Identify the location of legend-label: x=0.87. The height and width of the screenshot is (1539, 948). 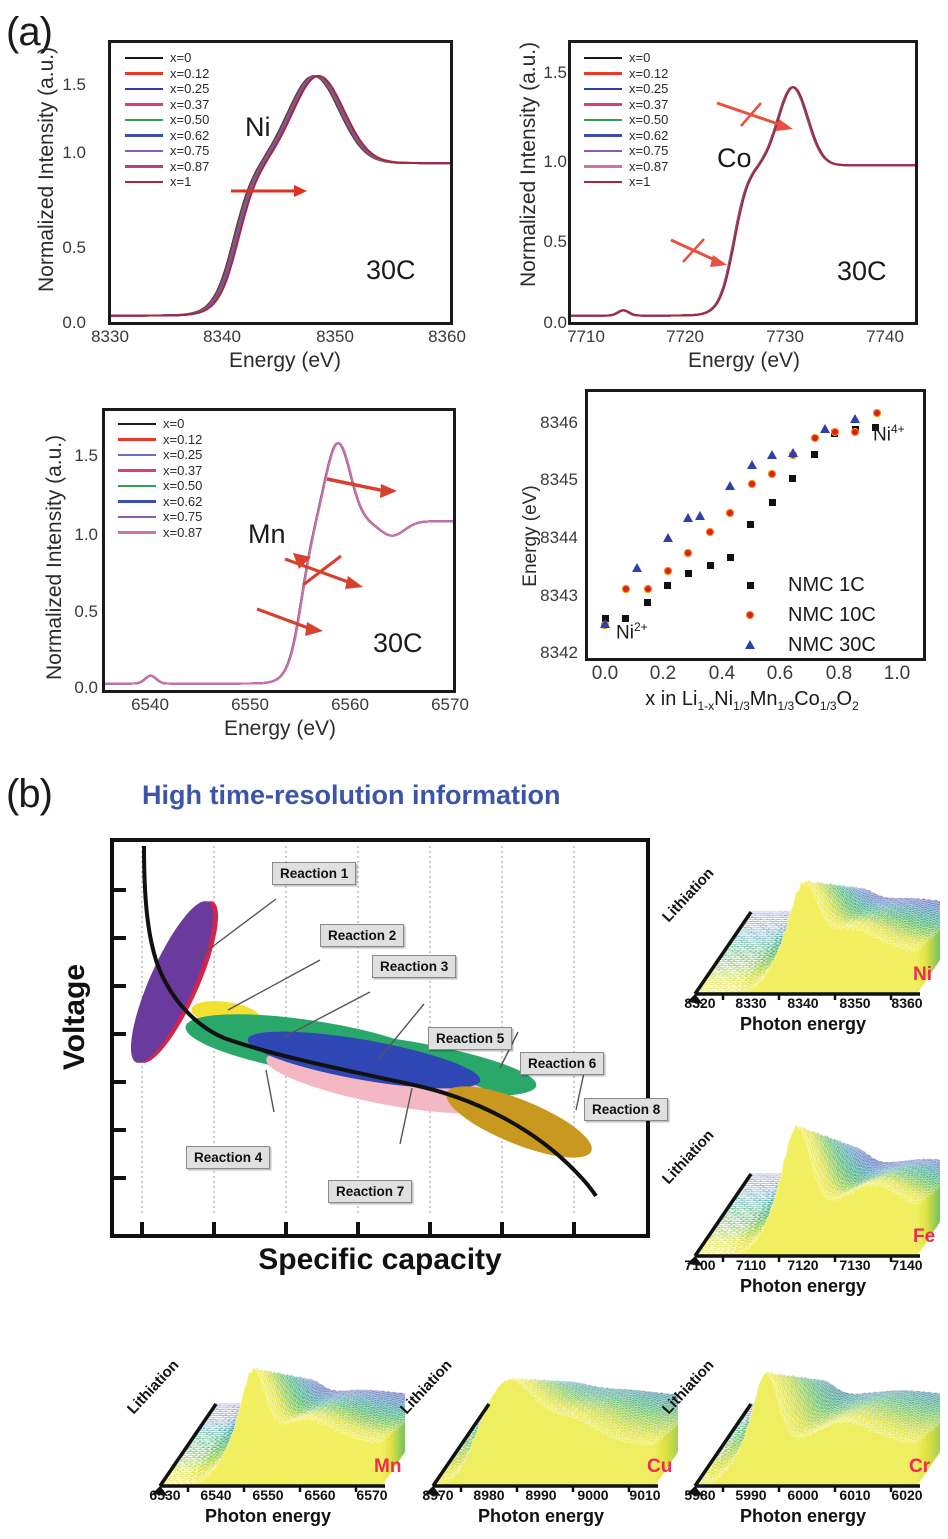
(190, 166).